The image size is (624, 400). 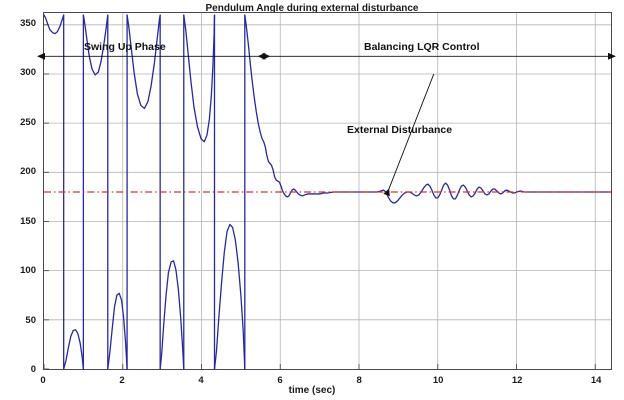 I want to click on y-tick-label: 150, so click(x=28, y=221).